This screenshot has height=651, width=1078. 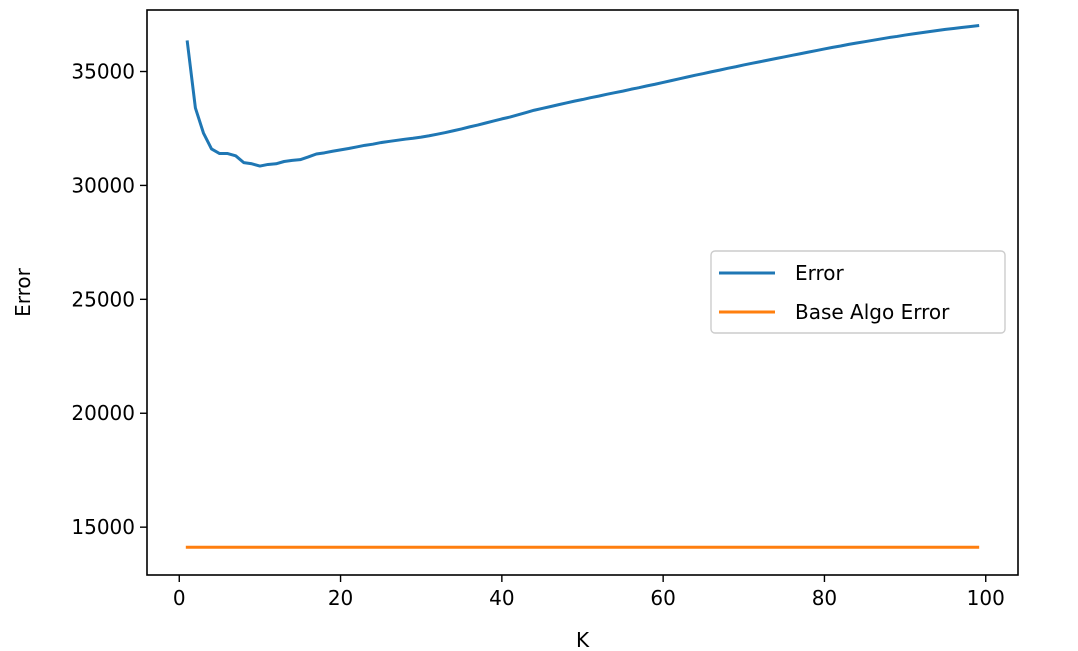 I want to click on y-tick-label: 25000, so click(x=103, y=299).